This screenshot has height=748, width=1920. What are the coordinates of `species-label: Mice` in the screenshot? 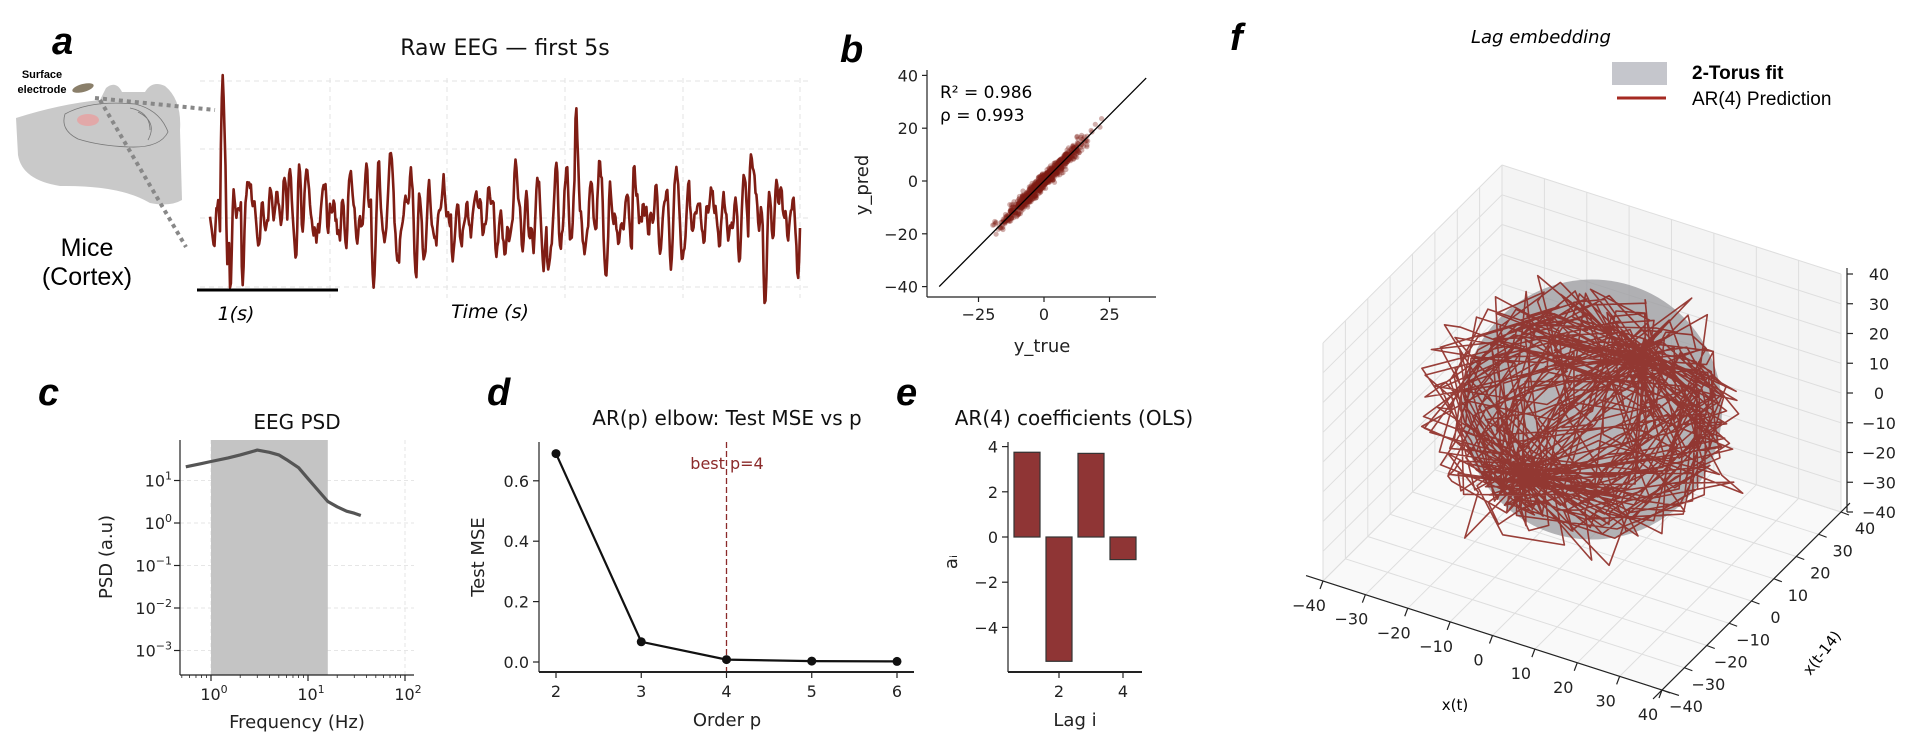 It's located at (87, 248).